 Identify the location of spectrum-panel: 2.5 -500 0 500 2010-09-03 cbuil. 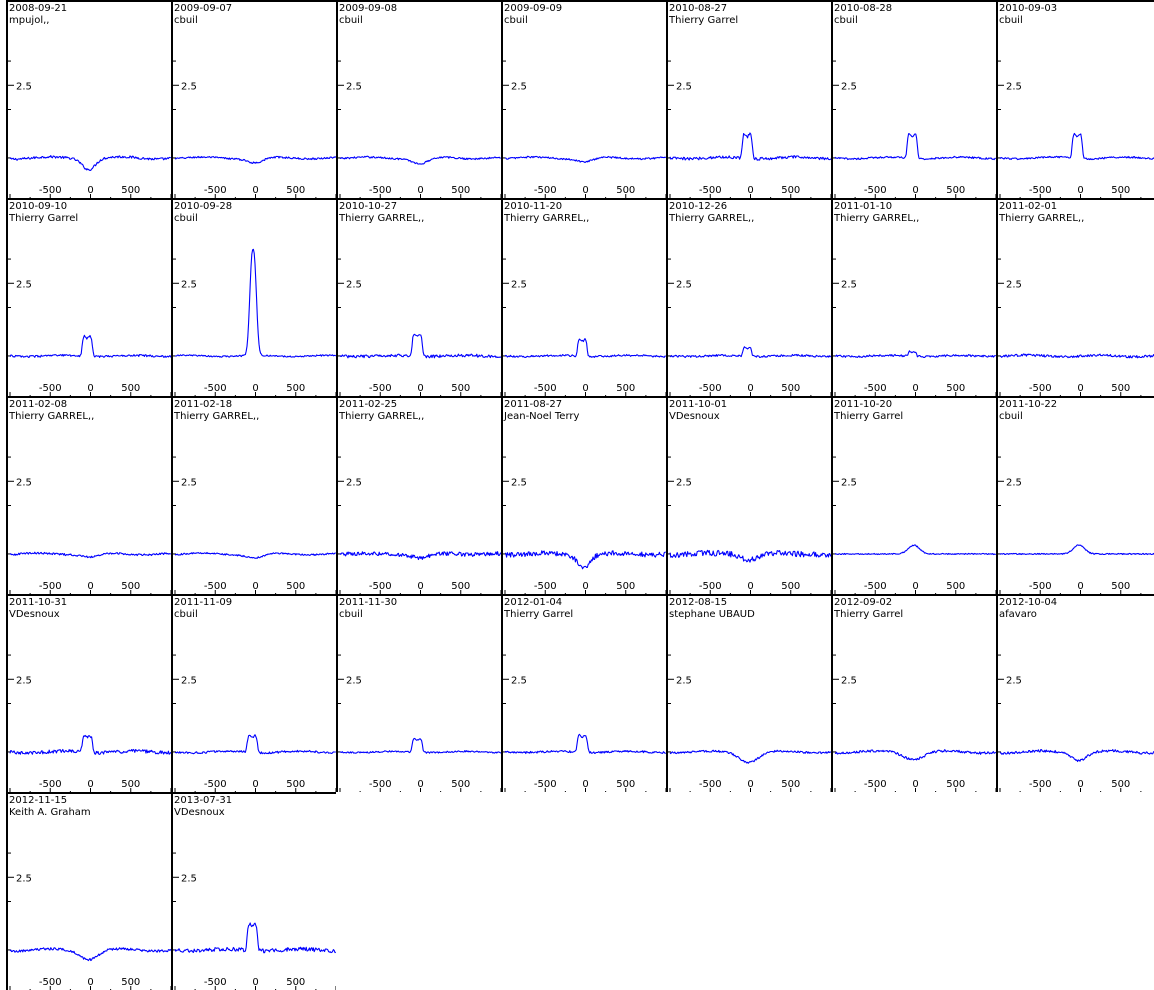
(1075, 99).